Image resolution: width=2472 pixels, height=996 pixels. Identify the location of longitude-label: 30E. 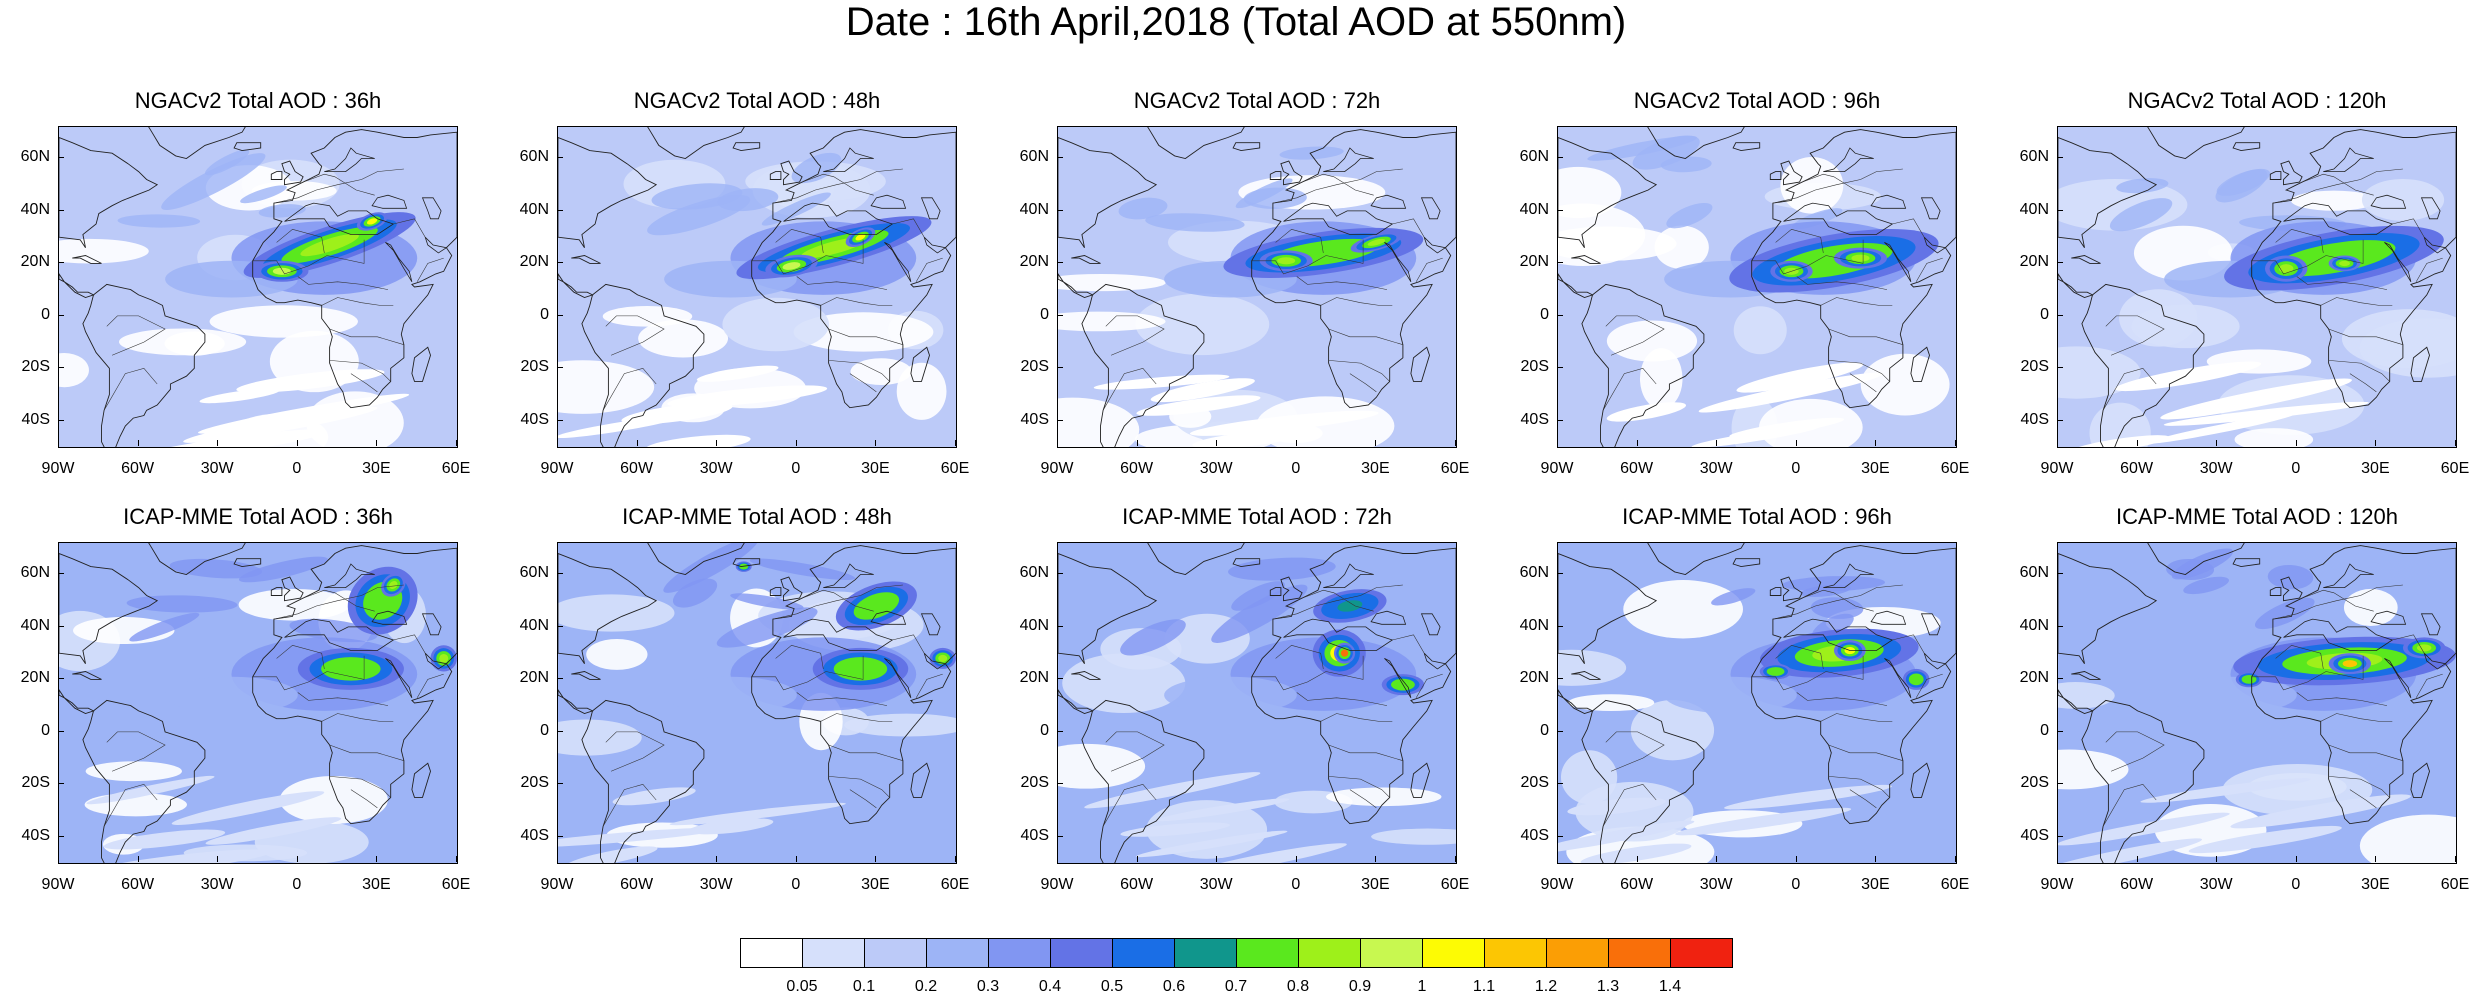
(1375, 468).